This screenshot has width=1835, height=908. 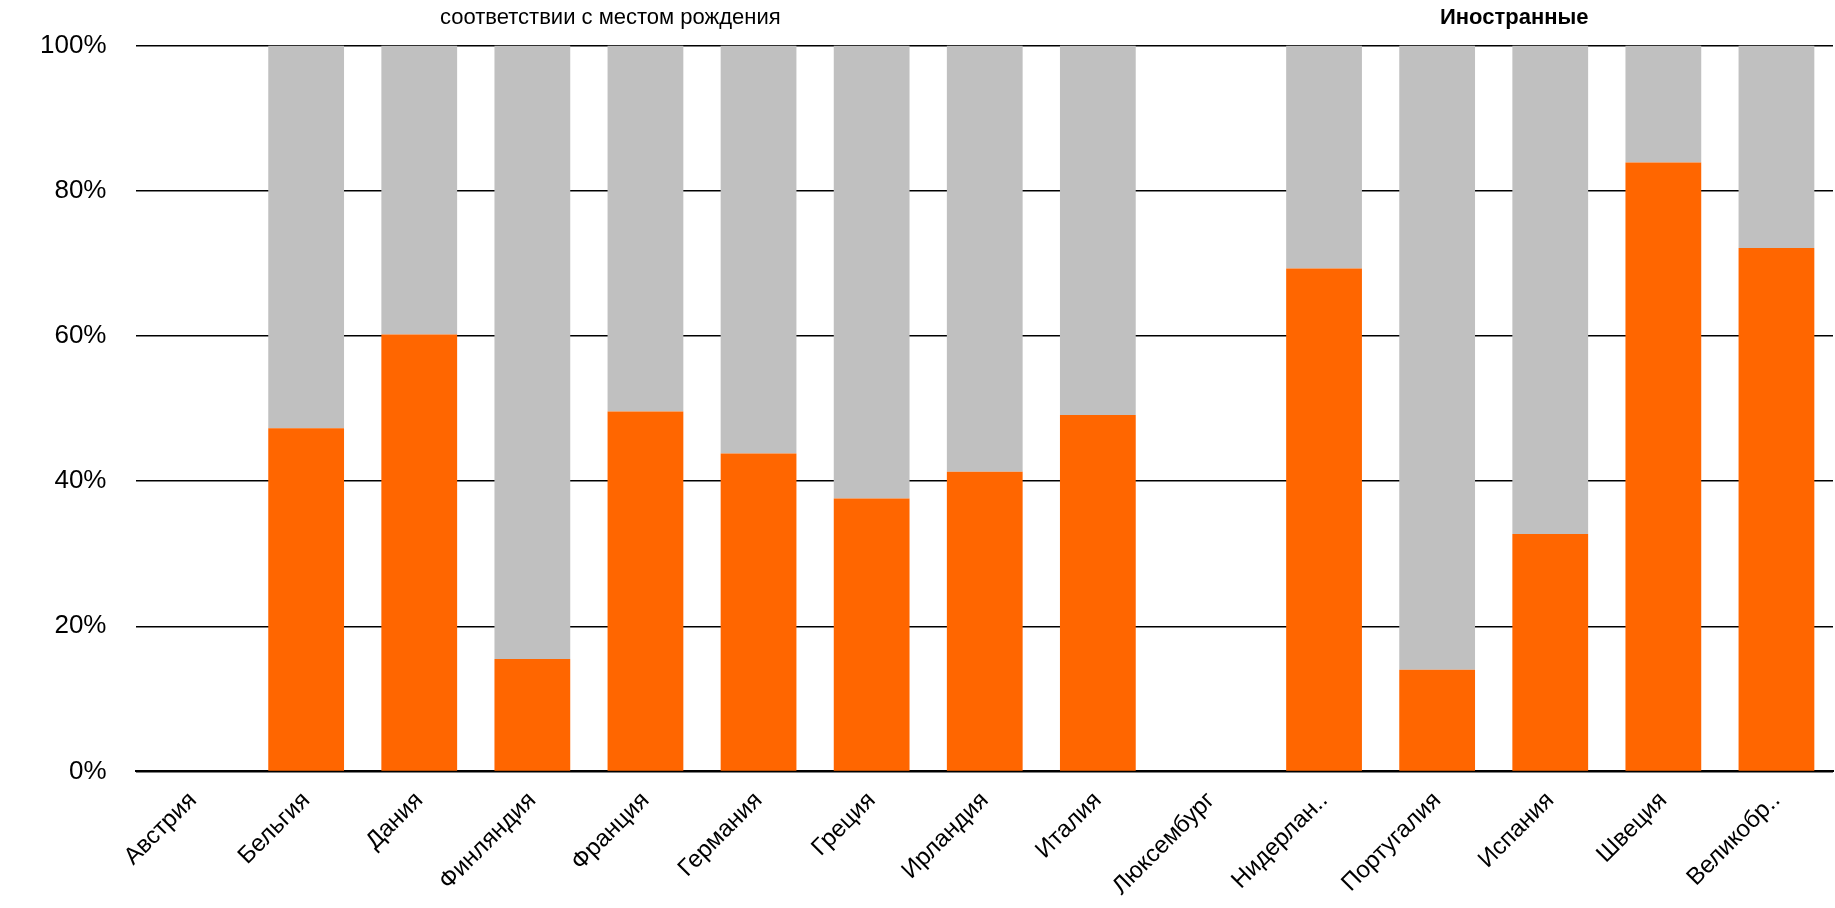 What do you see at coordinates (80, 334) in the screenshot?
I see `y-tick-label: 60%` at bounding box center [80, 334].